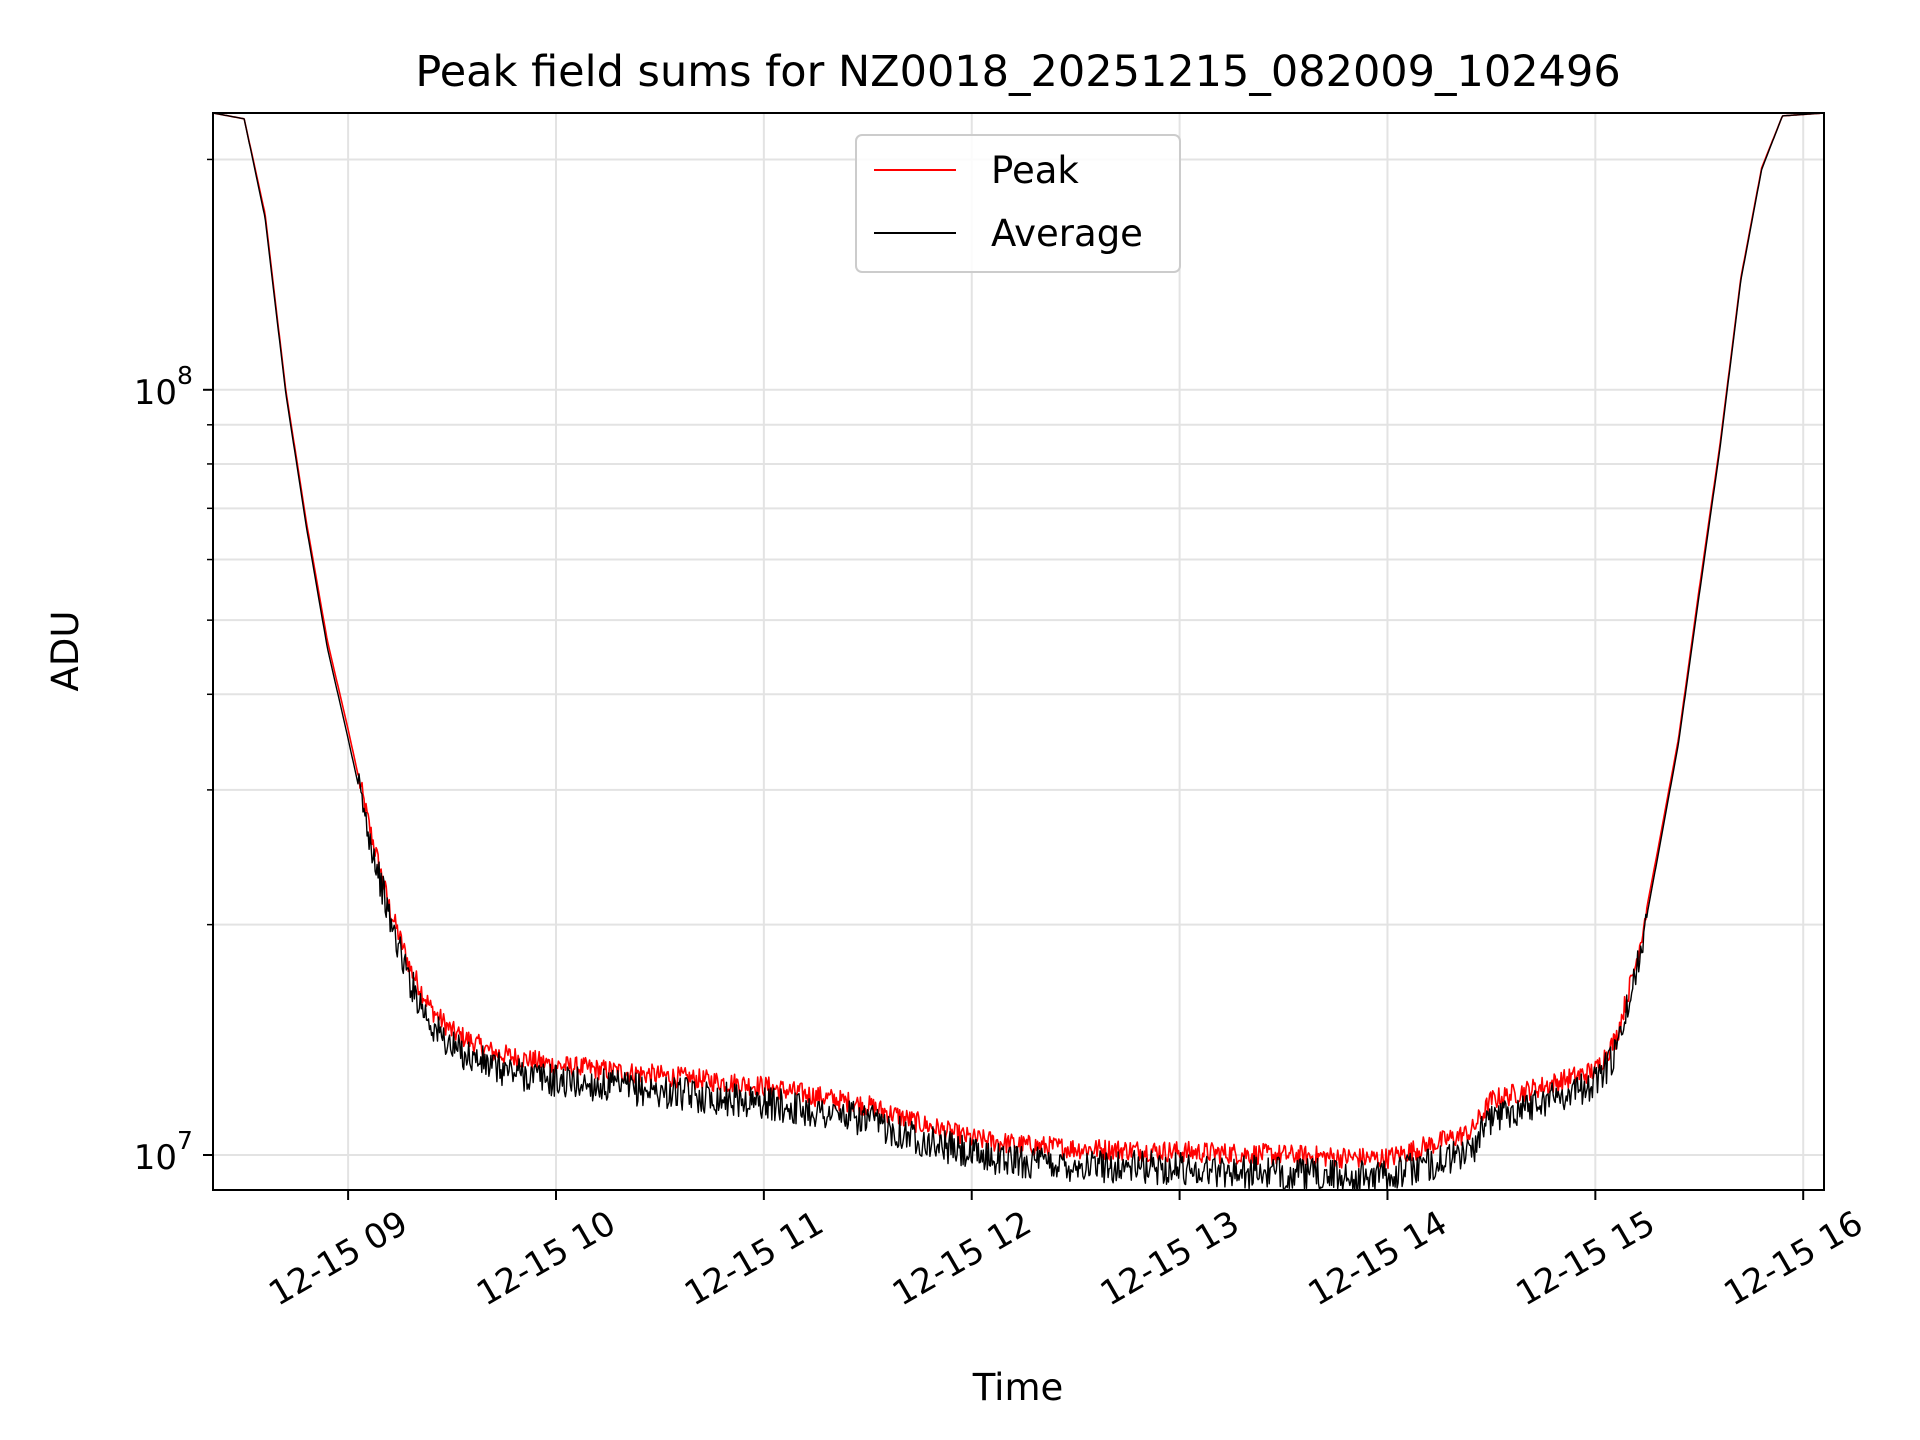 The image size is (1920, 1440). Describe the element at coordinates (1018, 203) in the screenshot. I see `legend: Peak Average` at that location.